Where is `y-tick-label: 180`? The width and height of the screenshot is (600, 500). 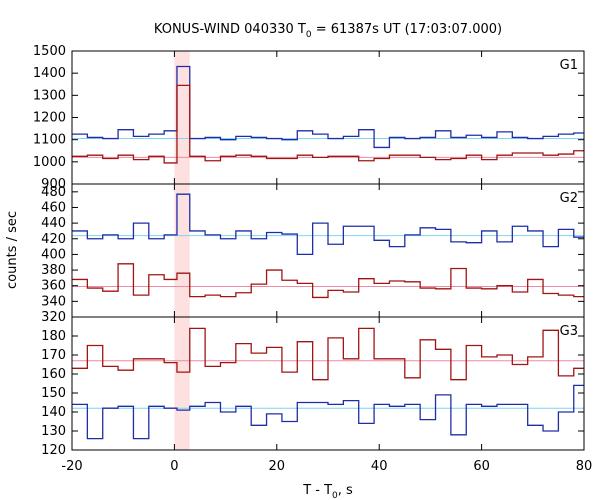 y-tick-label: 180 is located at coordinates (53, 336).